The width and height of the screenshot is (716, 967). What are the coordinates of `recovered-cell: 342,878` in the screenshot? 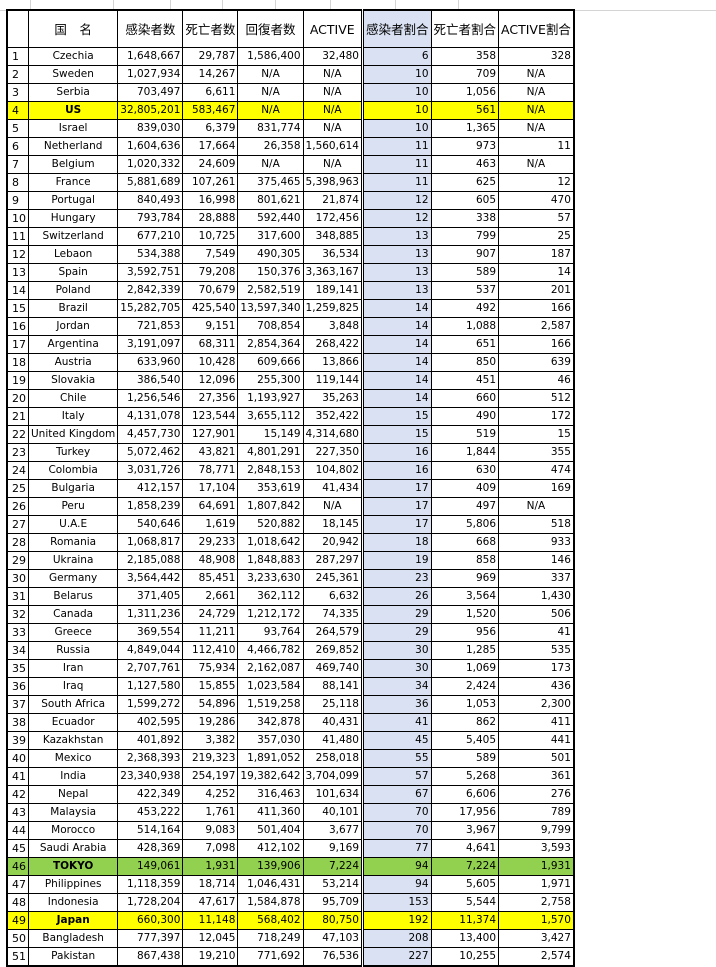 It's located at (270, 722).